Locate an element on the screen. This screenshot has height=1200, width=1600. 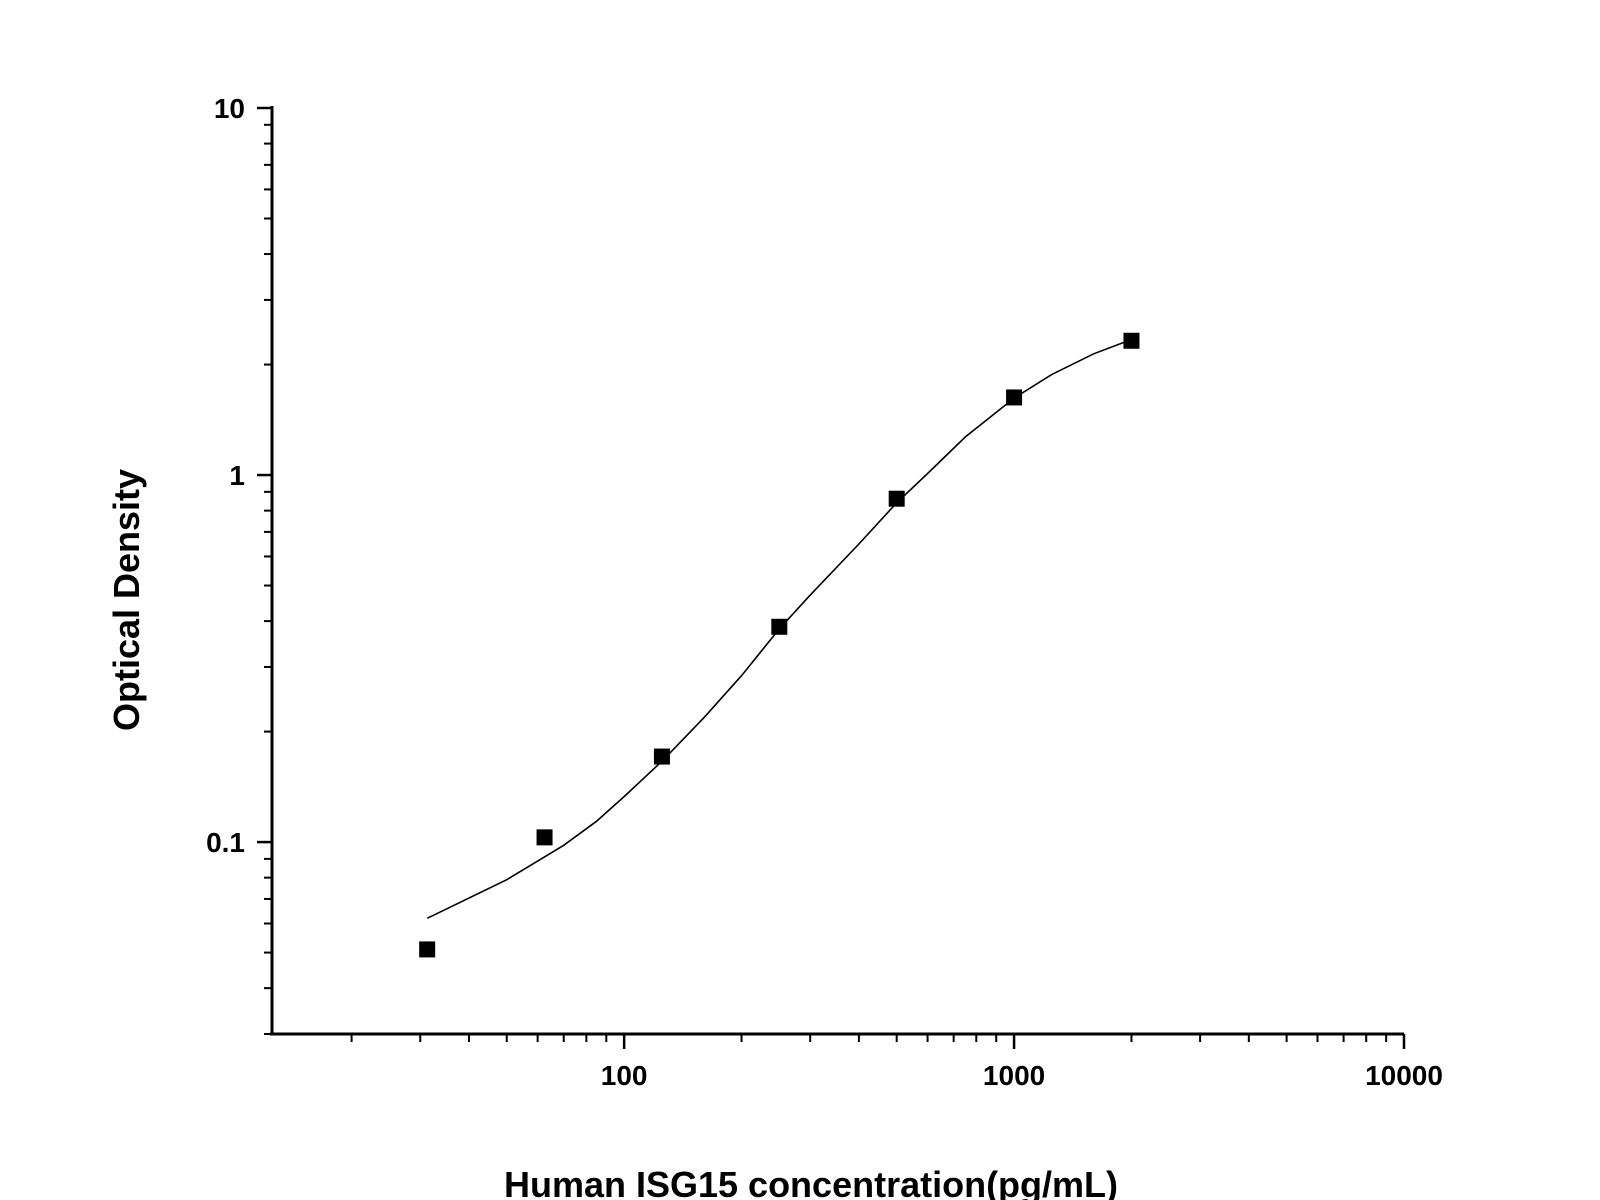
x-tick-labels: 100 1000 10000 is located at coordinates (1022, 1075).